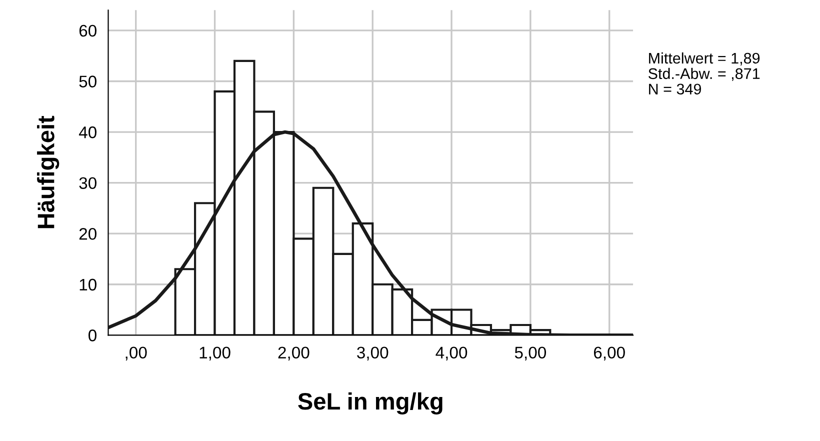 This screenshot has width=820, height=441. Describe the element at coordinates (87, 183) in the screenshot. I see `y-tick-label: 30` at that location.